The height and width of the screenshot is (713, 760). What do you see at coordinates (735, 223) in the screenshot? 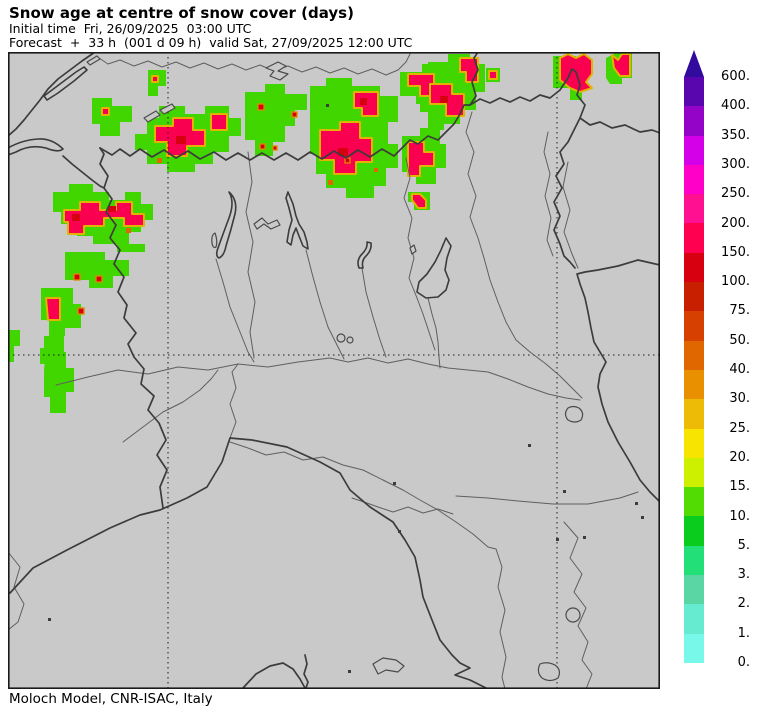
I see `colorbar-tick: 200.` at bounding box center [735, 223].